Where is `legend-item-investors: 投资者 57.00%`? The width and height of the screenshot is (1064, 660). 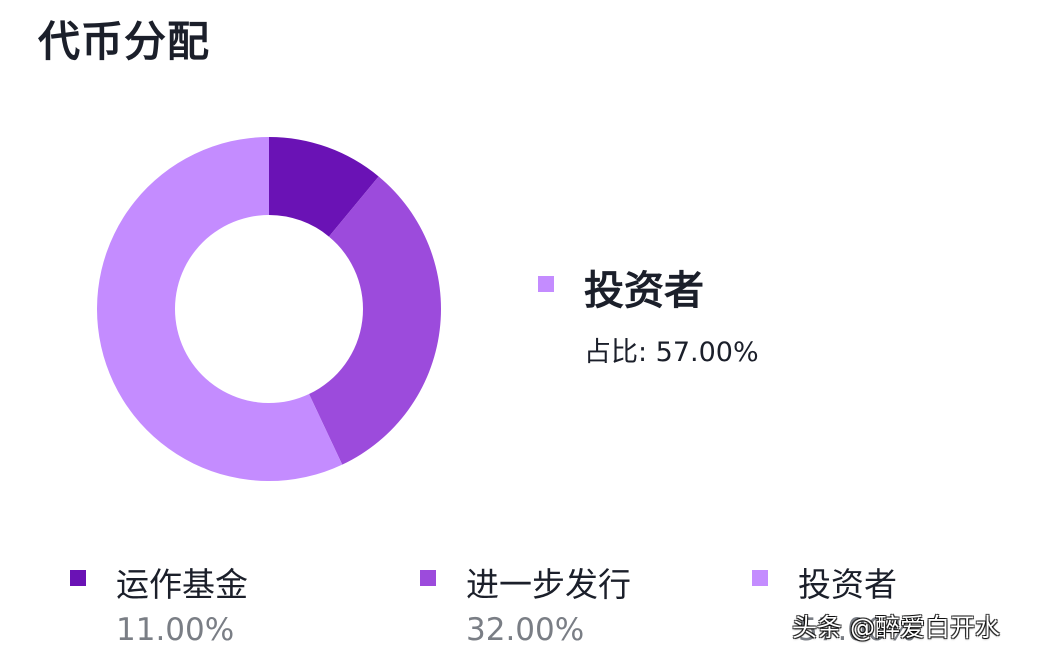
legend-item-investors: 投资者 57.00% is located at coordinates (902, 602).